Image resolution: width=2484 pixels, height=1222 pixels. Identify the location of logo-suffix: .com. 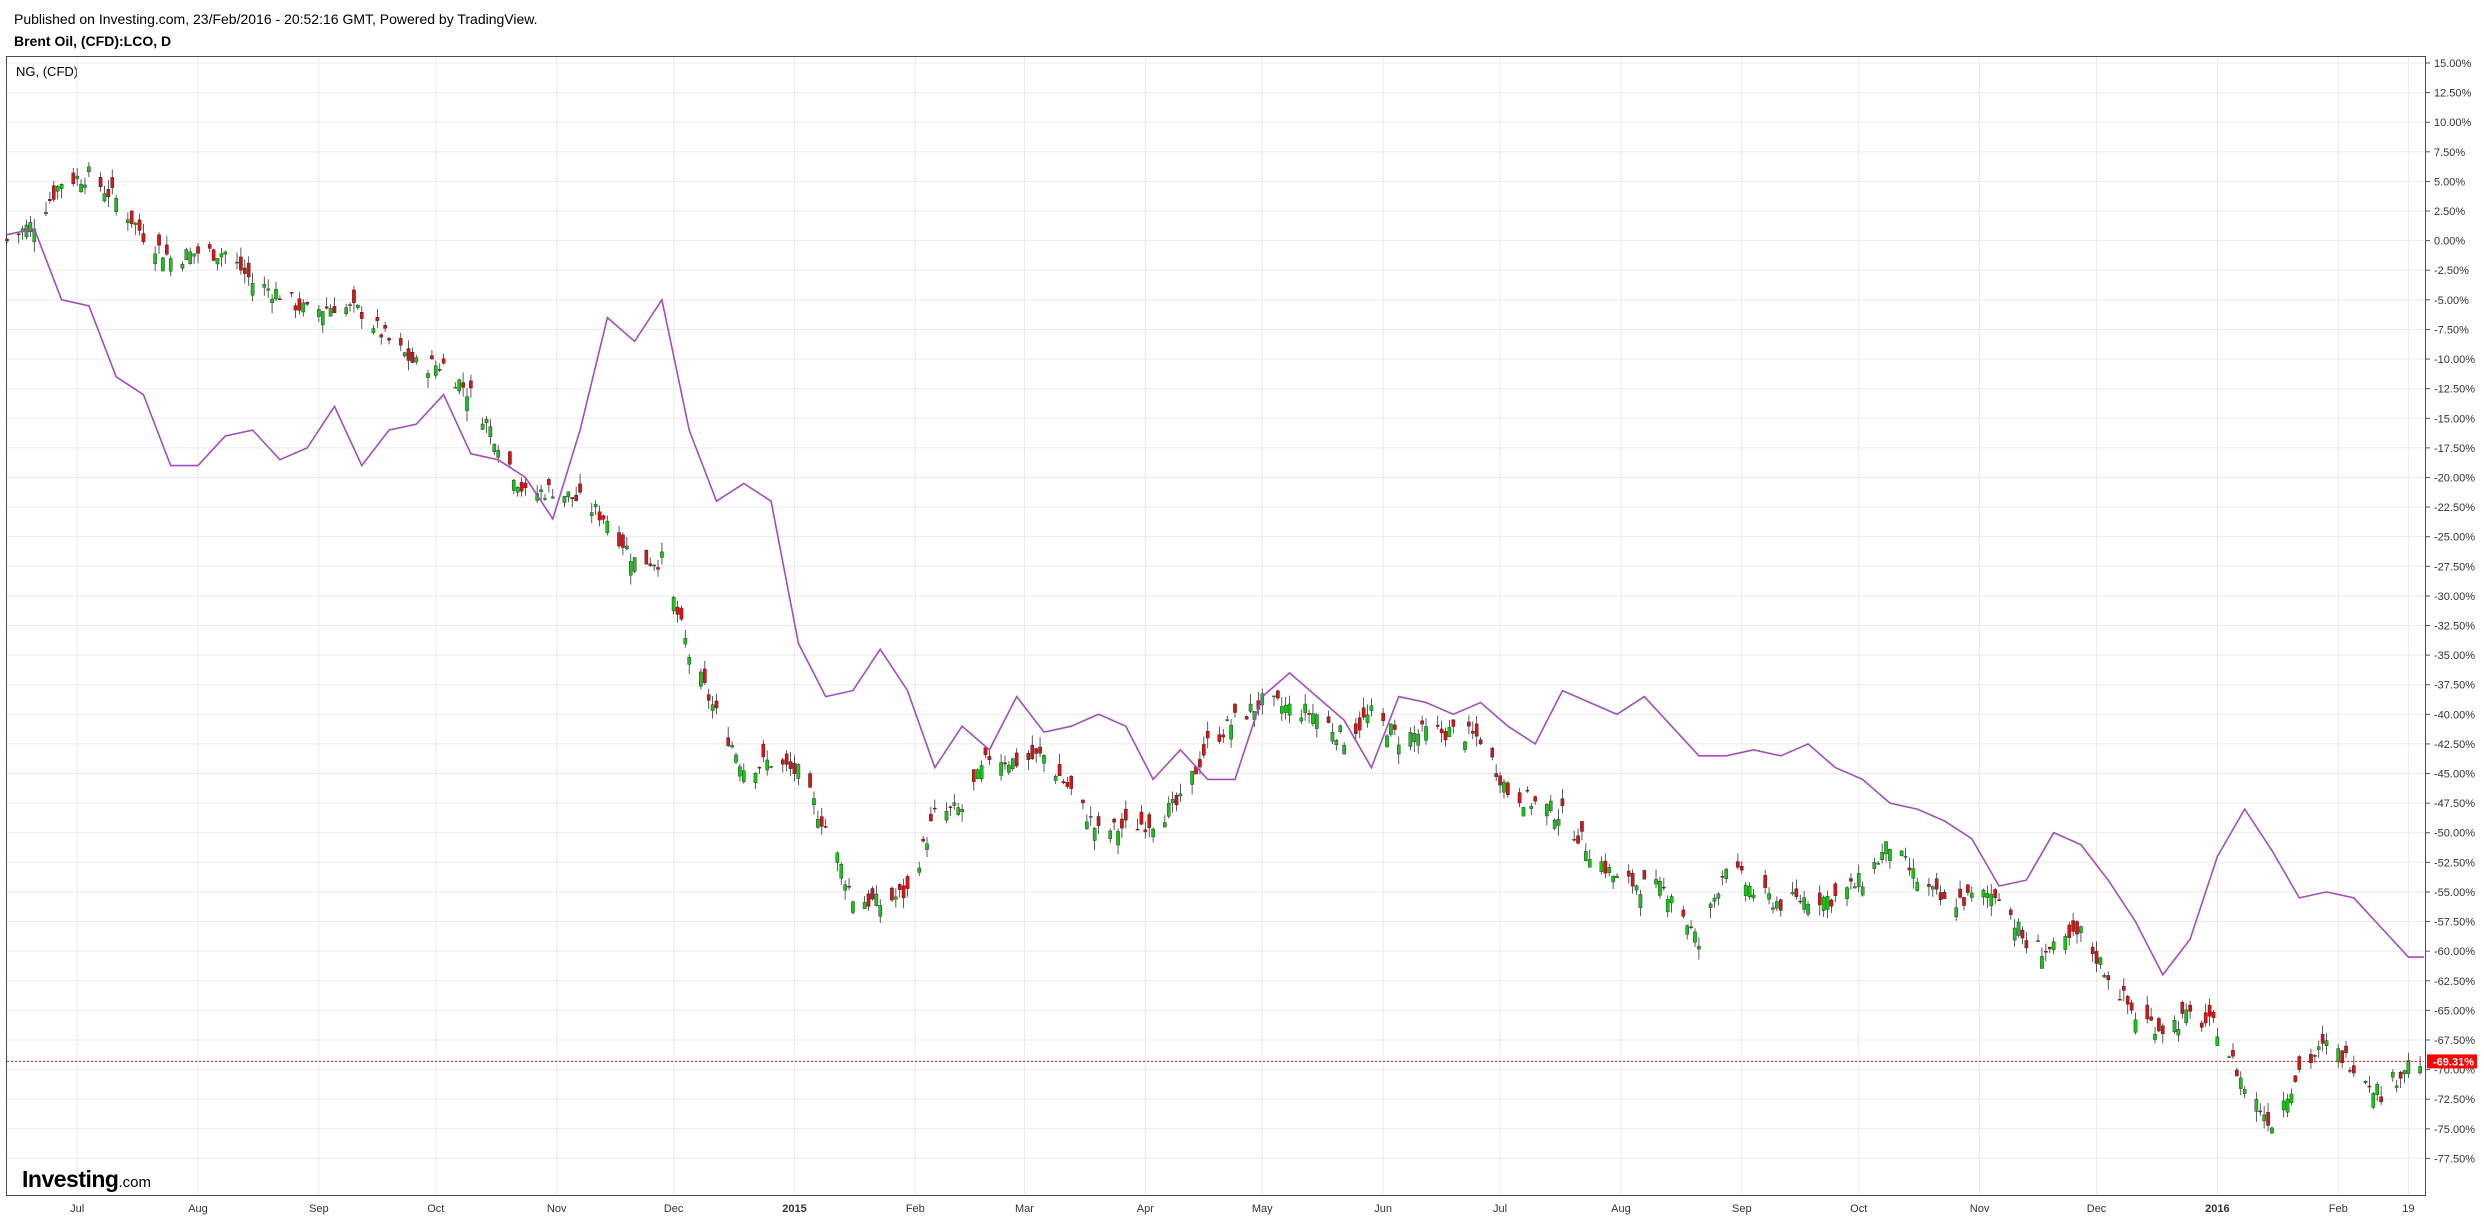
(134, 1182).